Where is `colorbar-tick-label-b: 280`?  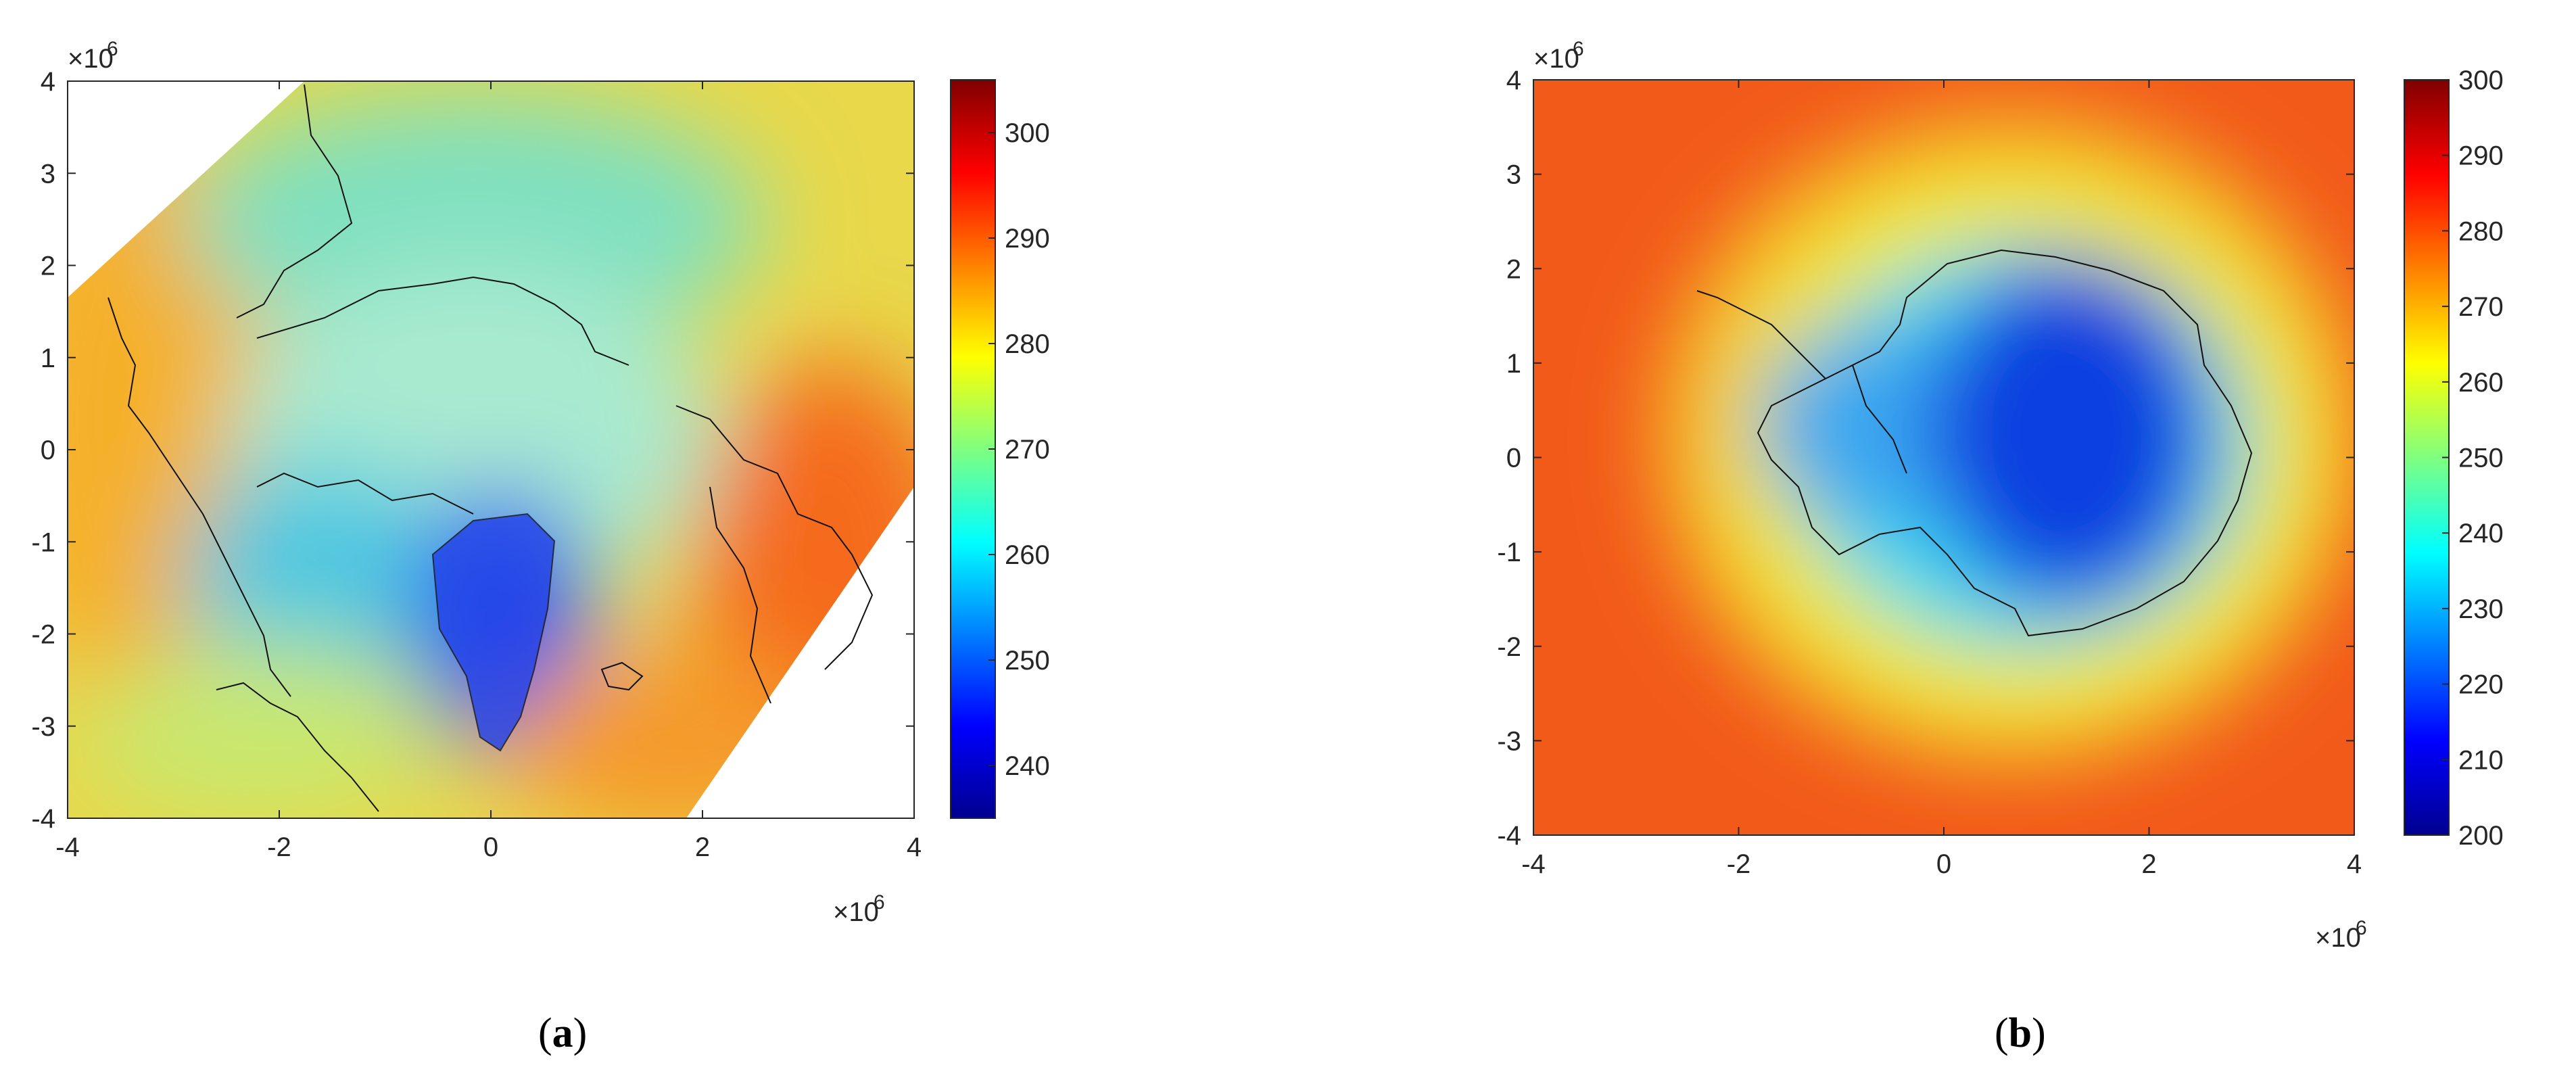 colorbar-tick-label-b: 280 is located at coordinates (2481, 231).